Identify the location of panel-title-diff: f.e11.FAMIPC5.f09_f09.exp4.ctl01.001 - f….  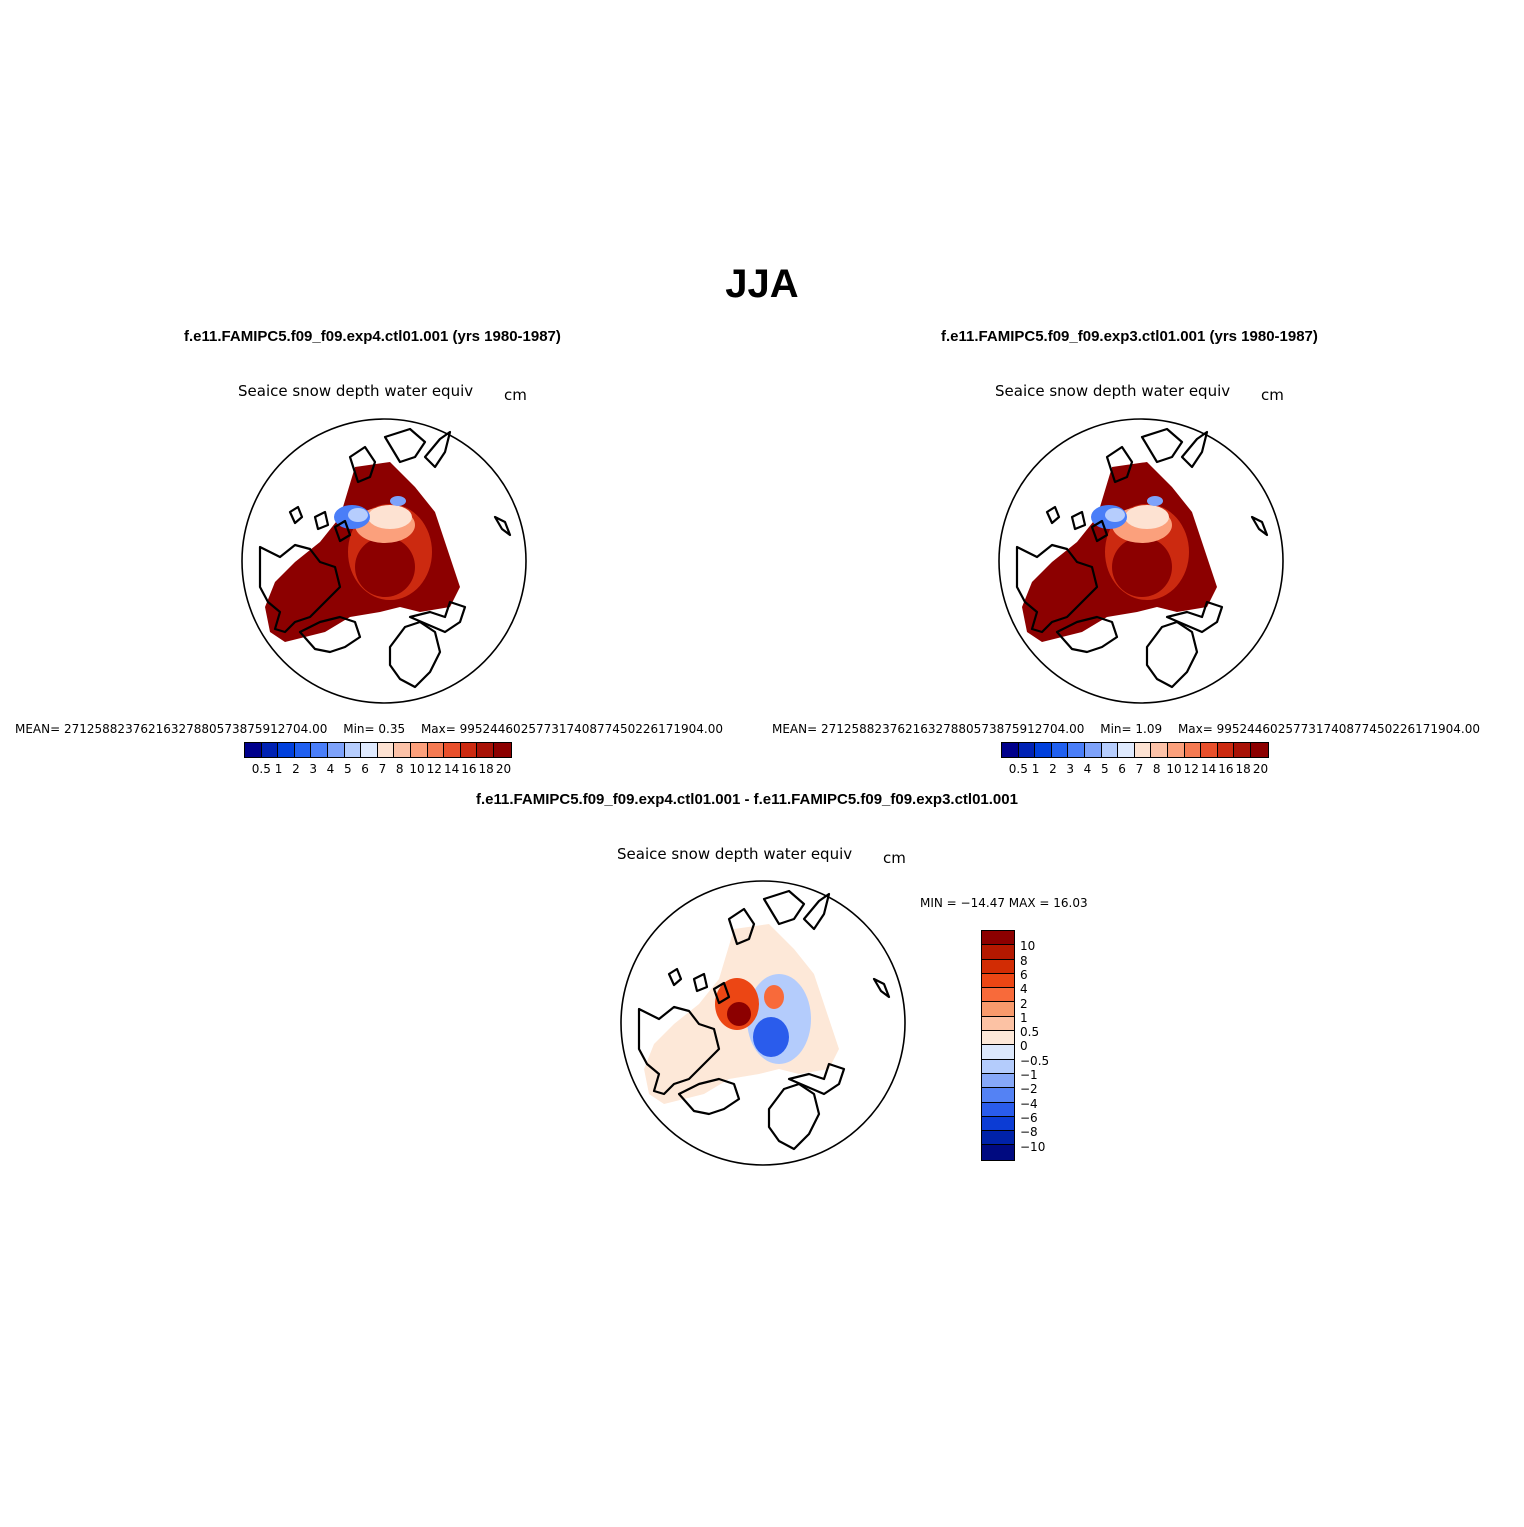
(747, 799).